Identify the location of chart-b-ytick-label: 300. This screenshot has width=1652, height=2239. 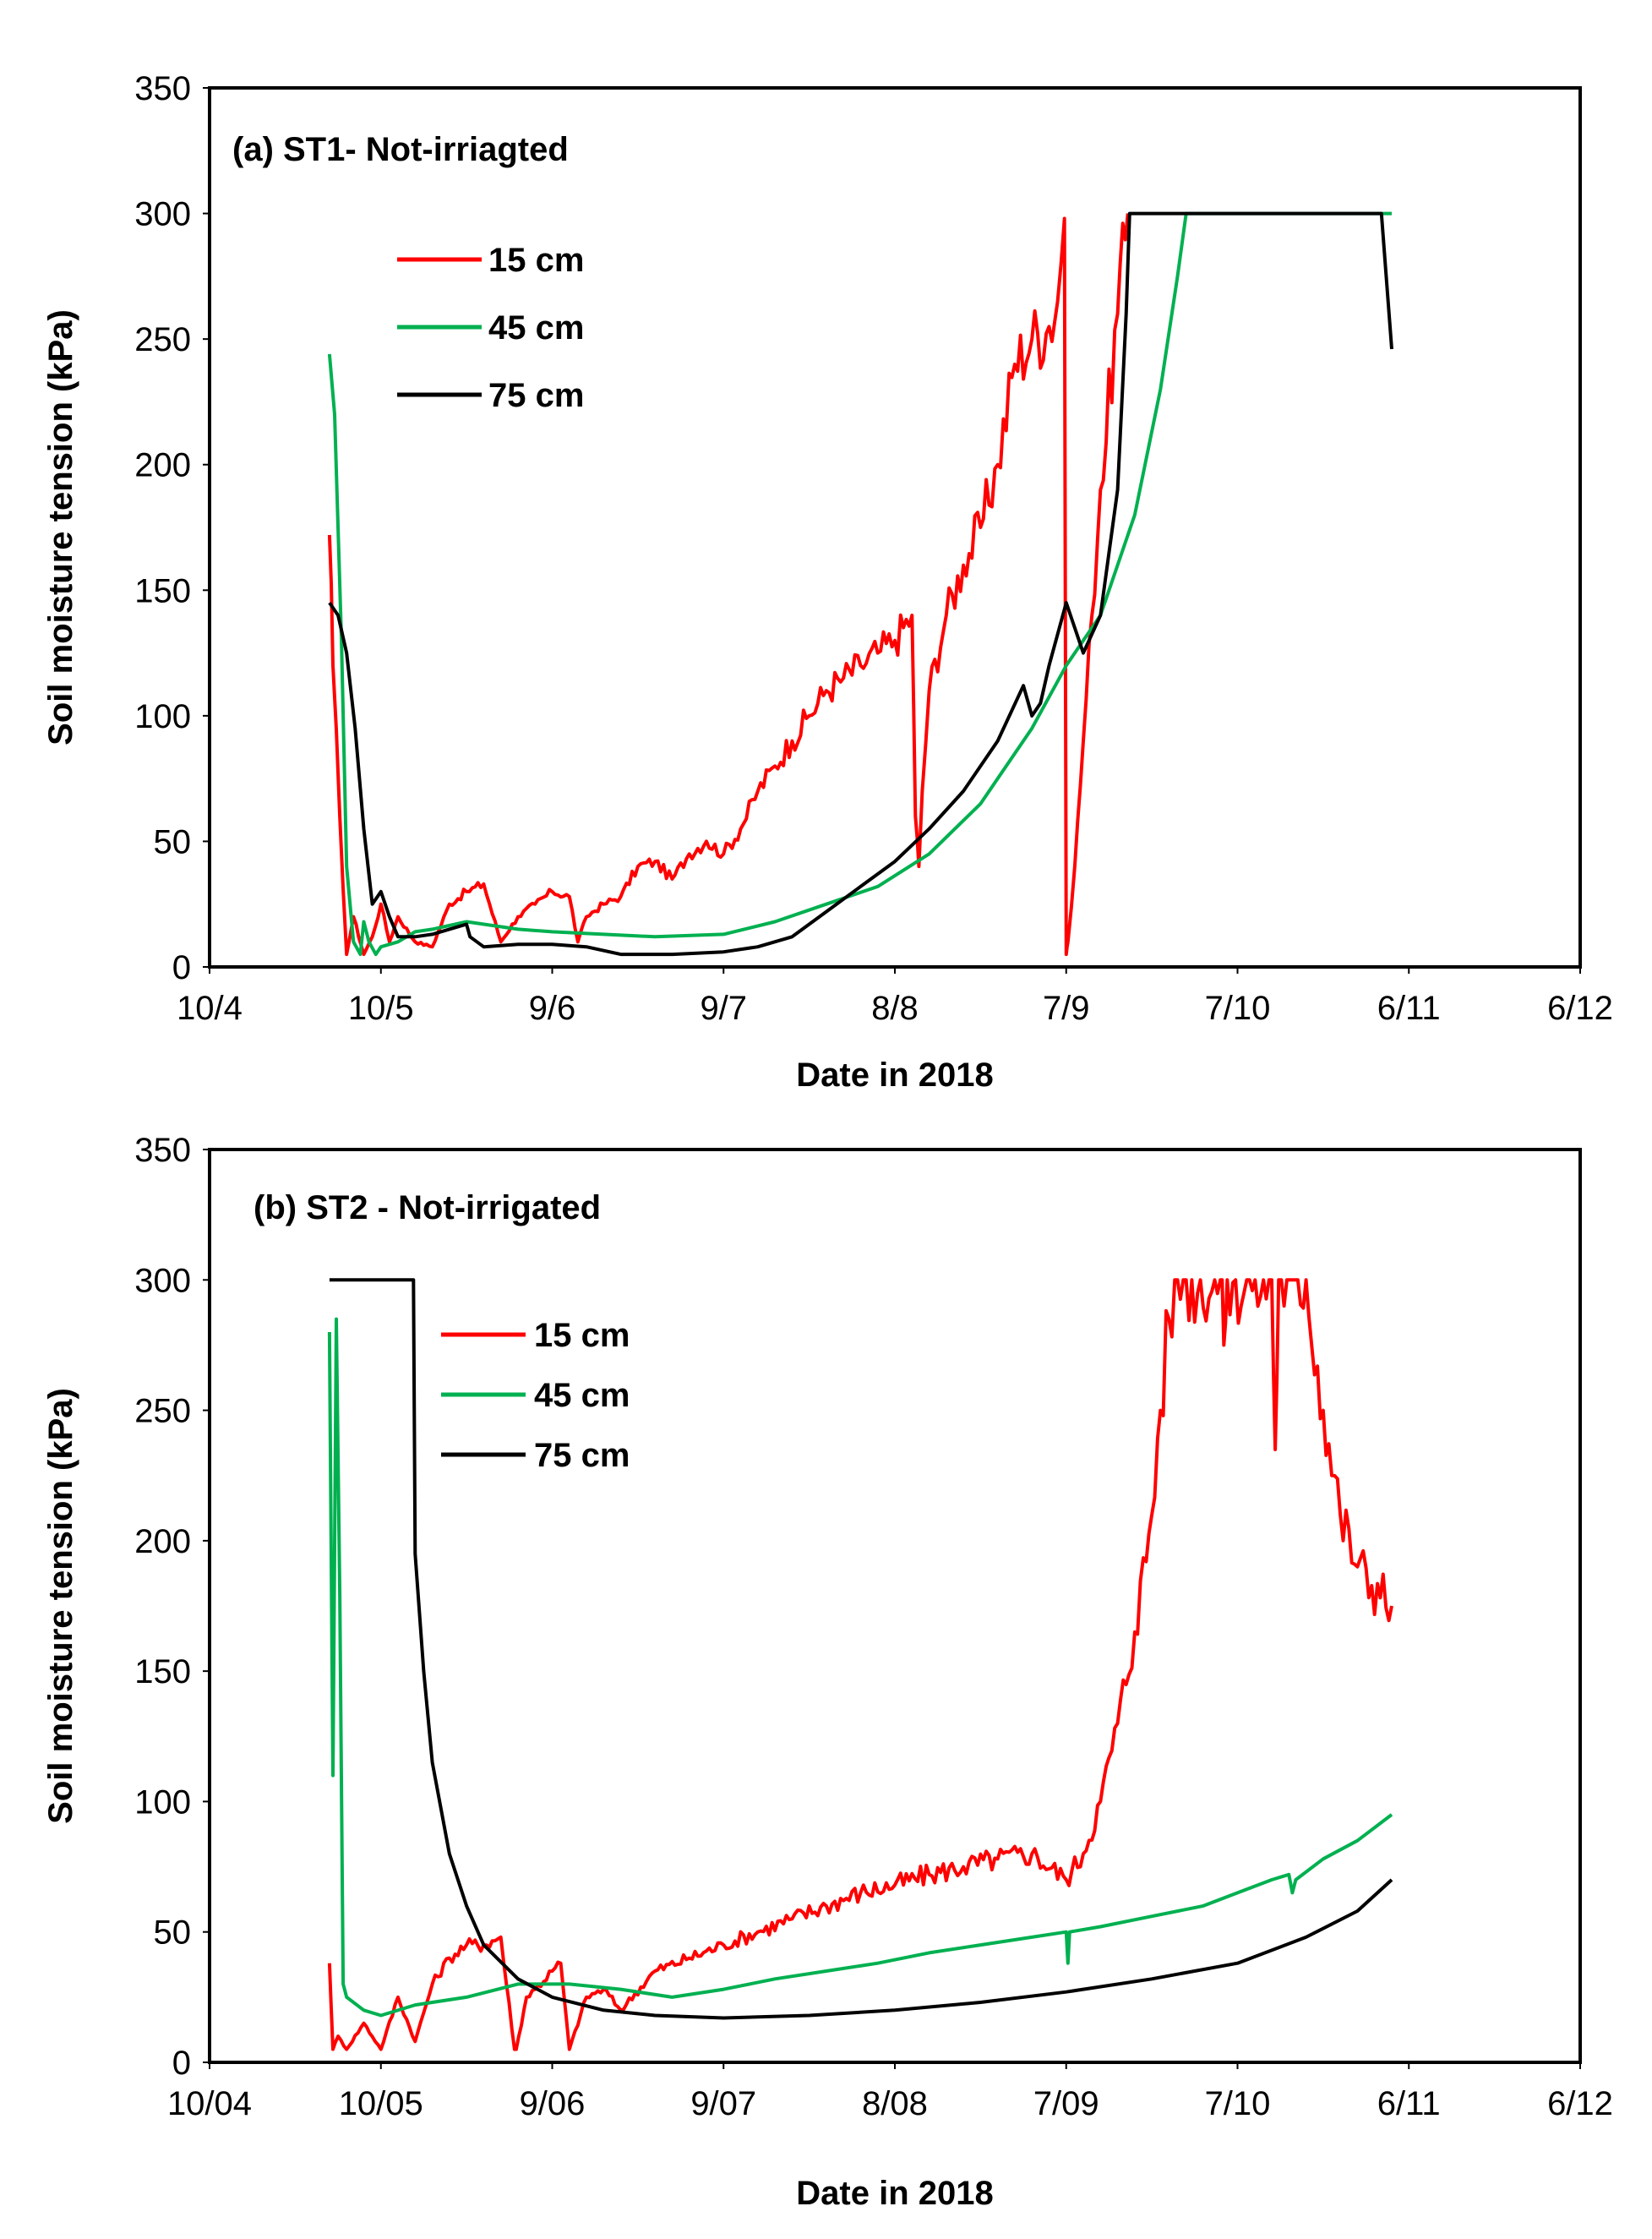
(162, 1280).